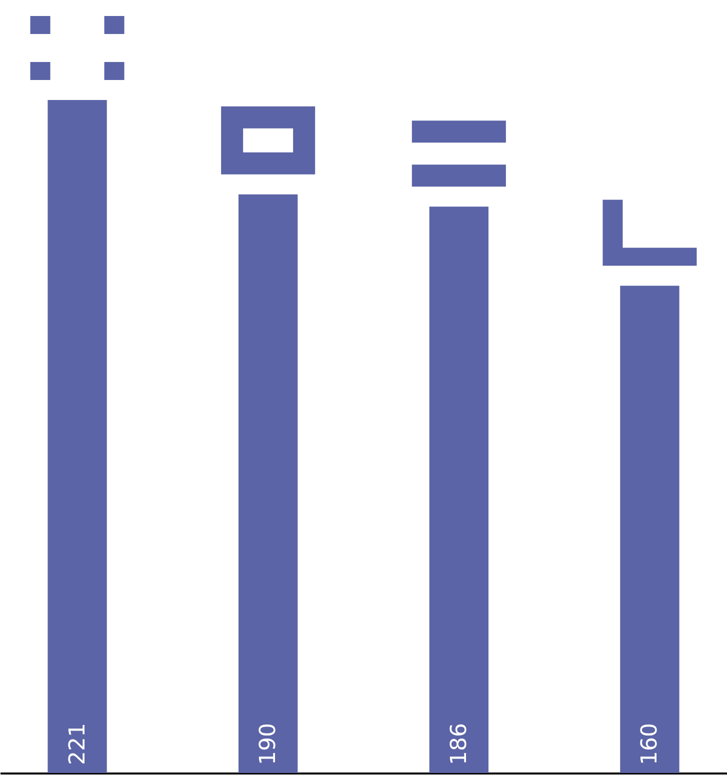 This screenshot has width=727, height=777. What do you see at coordinates (459, 744) in the screenshot?
I see `data-label: 186` at bounding box center [459, 744].